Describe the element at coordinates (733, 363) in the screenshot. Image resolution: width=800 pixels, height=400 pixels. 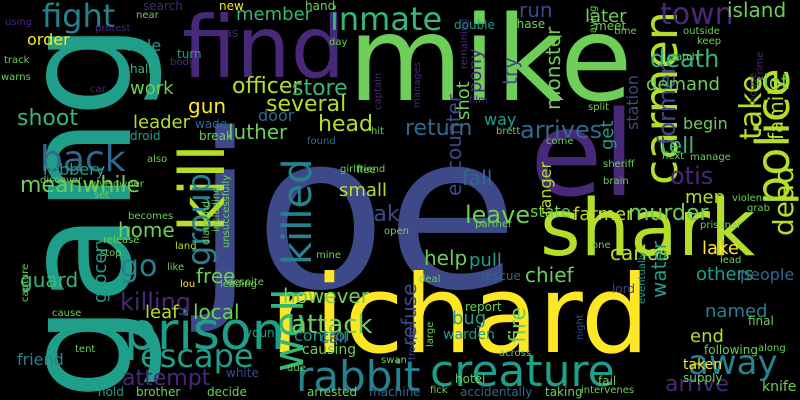
I see `cloud-word: away` at that location.